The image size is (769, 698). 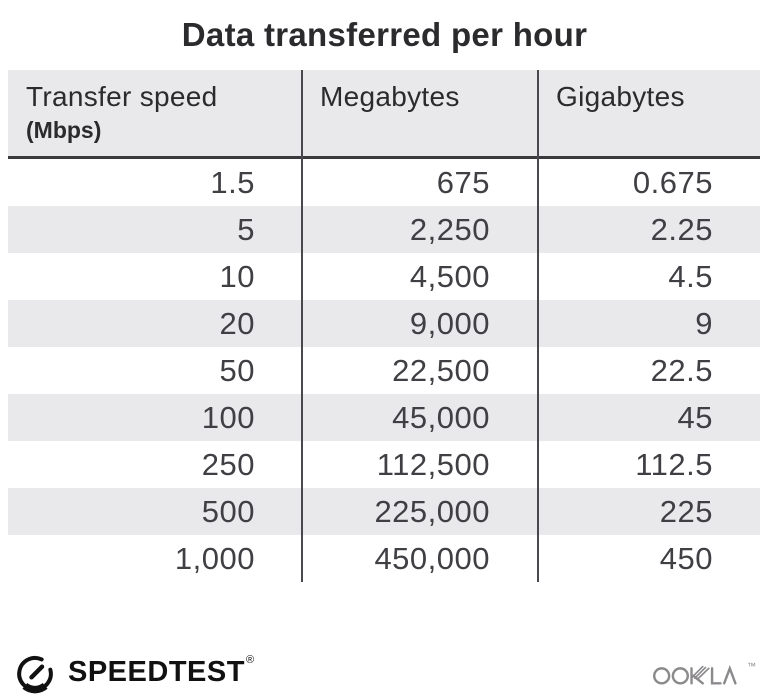 I want to click on registered-trademark-symbol: ®, so click(x=250, y=660).